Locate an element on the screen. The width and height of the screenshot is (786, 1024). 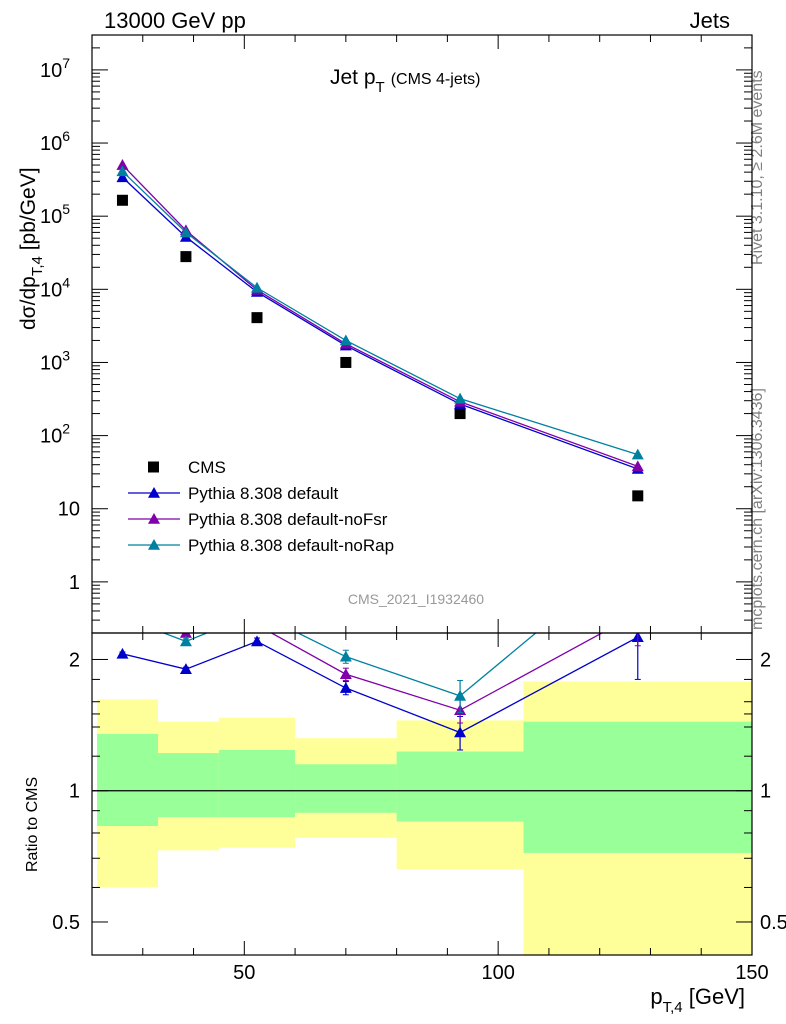
y-tick-label: 10³ is located at coordinates (55, 360).